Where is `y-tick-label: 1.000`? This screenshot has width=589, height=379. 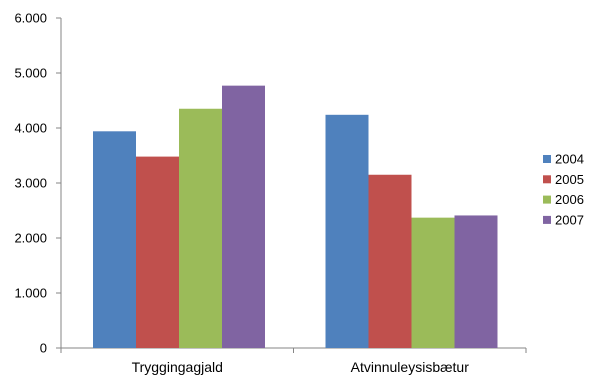
y-tick-label: 1.000 is located at coordinates (30, 293).